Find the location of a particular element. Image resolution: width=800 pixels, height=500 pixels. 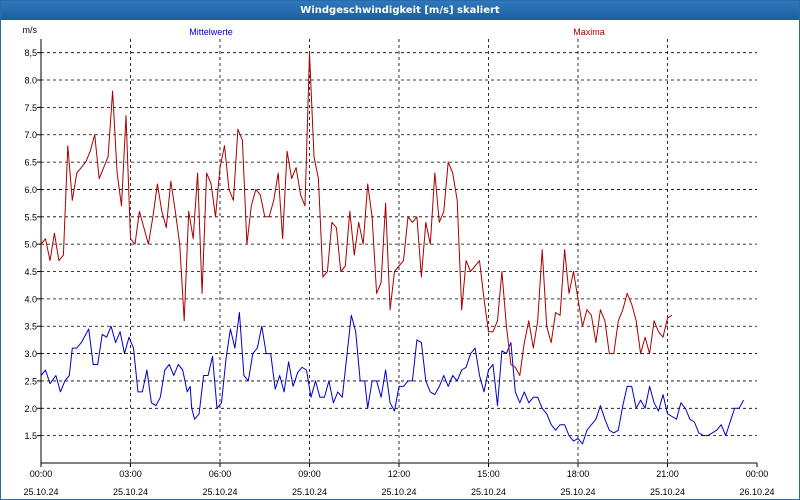

y-tick-label: 3.0 is located at coordinates (30, 354).